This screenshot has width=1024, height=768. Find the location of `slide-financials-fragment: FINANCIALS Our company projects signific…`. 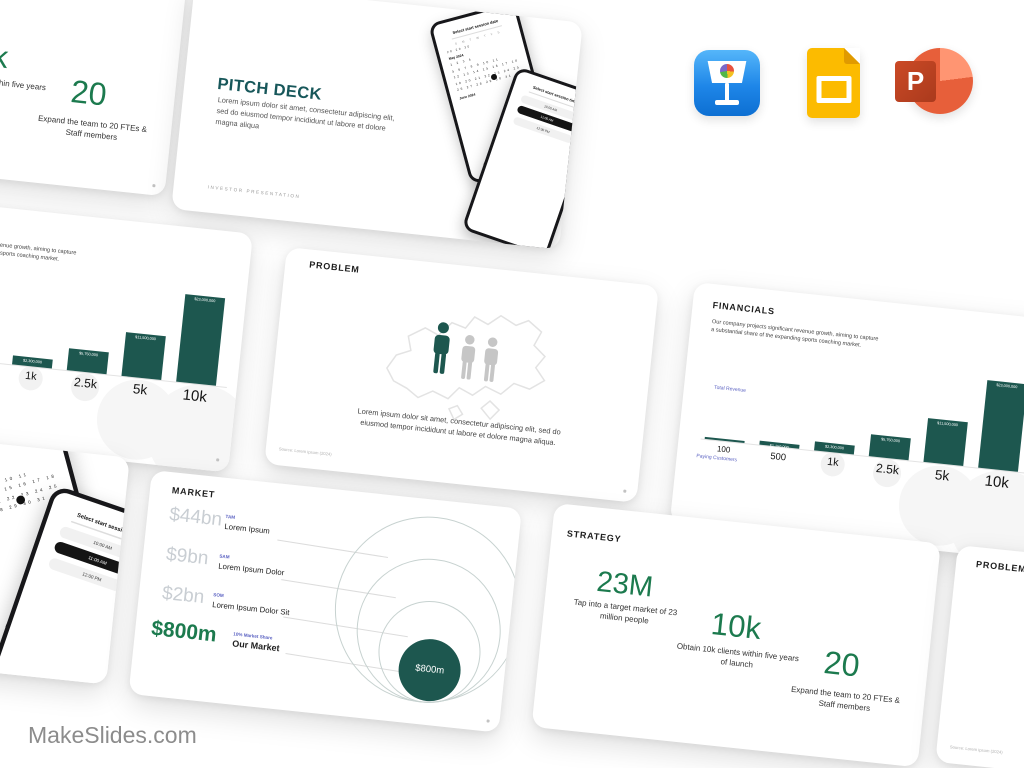

slide-financials-fragment: FINANCIALS Our company projects signific… is located at coordinates (127, 334).